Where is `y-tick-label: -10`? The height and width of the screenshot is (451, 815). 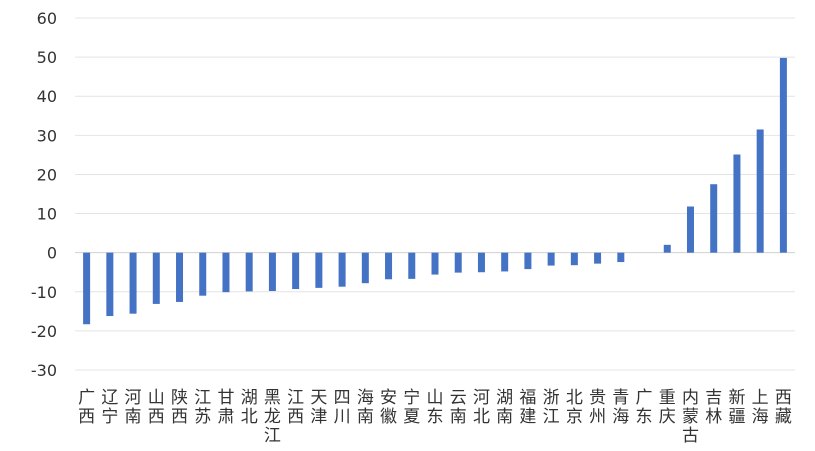
y-tick-label: -10 is located at coordinates (44, 292).